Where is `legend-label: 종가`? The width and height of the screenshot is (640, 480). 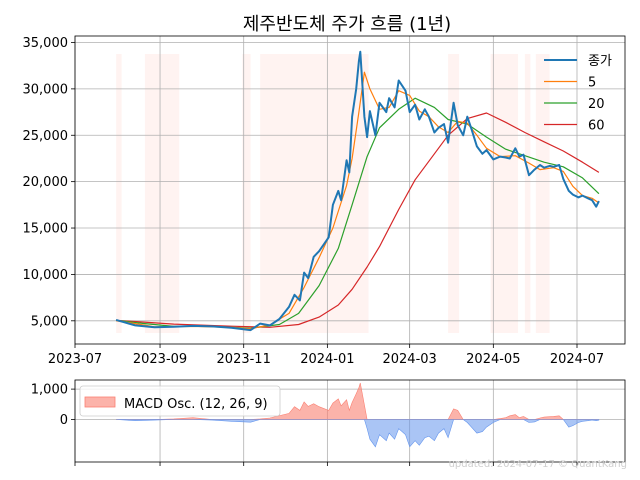 legend-label: 종가 is located at coordinates (600, 61).